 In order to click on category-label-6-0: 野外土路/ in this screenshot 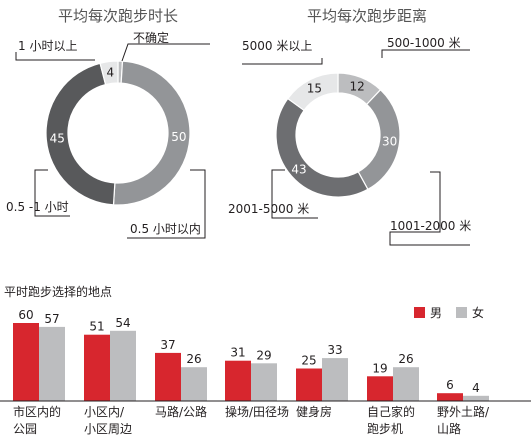, I will do `click(463, 411)`.